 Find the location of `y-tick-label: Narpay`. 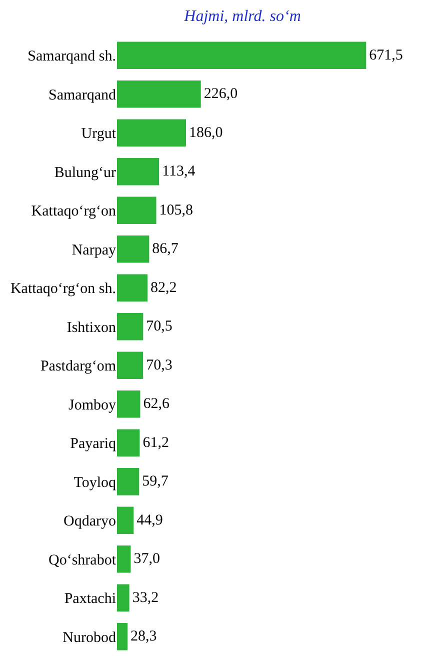

y-tick-label: Narpay is located at coordinates (94, 250).